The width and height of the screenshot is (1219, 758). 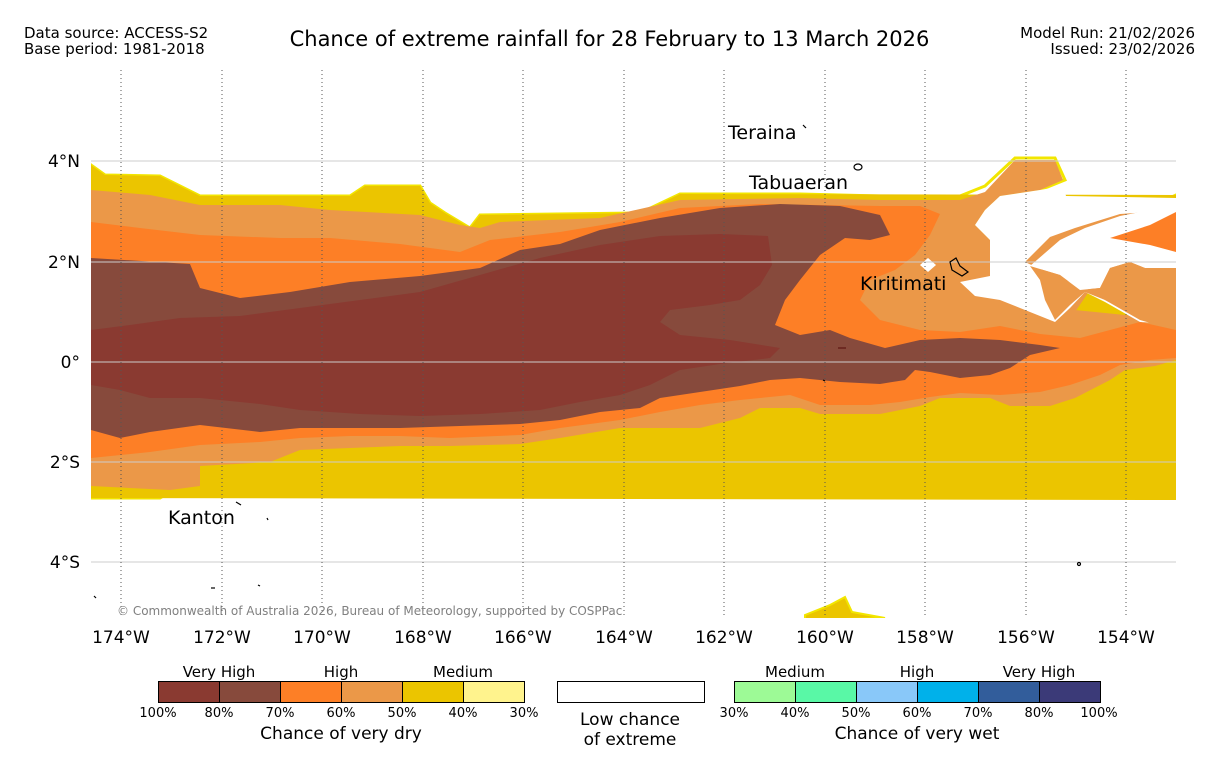 What do you see at coordinates (762, 133) in the screenshot?
I see `teraina-label: Teraina` at bounding box center [762, 133].